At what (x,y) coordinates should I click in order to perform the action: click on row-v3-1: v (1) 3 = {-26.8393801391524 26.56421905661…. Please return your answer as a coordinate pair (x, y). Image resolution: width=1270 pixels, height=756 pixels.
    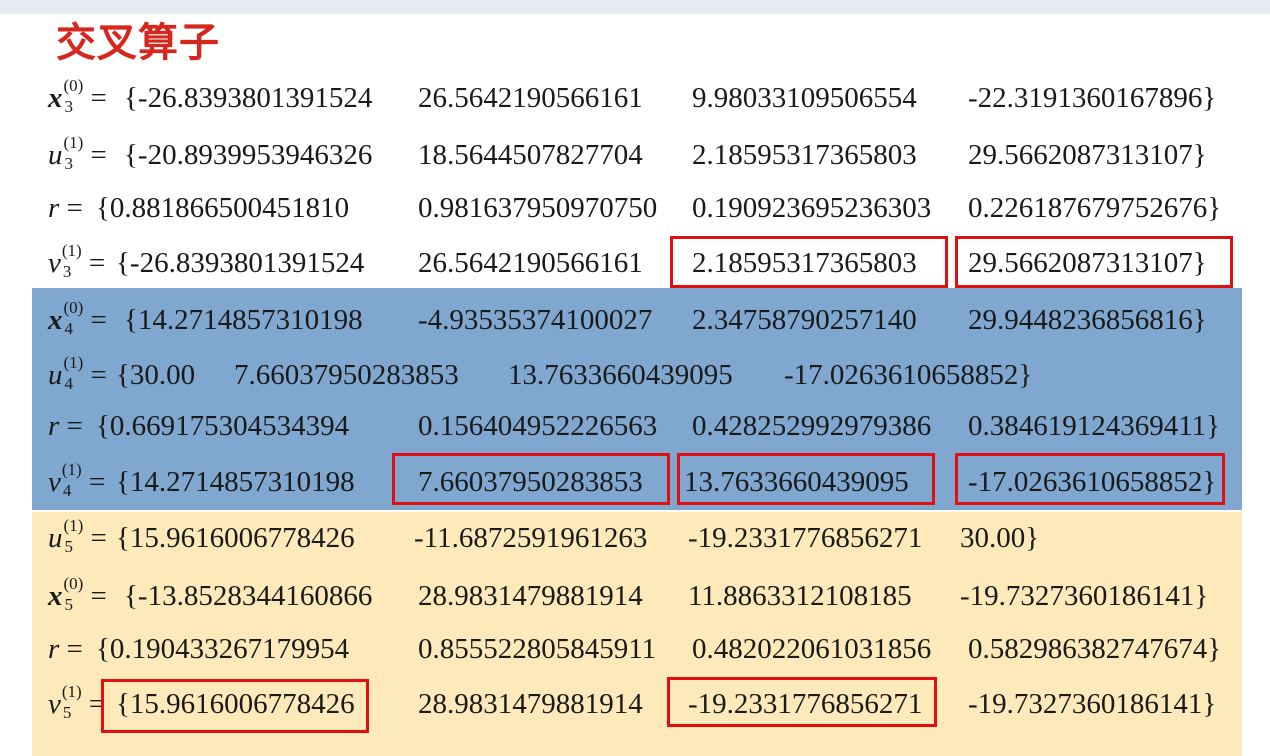
    Looking at the image, I should click on (648, 262).